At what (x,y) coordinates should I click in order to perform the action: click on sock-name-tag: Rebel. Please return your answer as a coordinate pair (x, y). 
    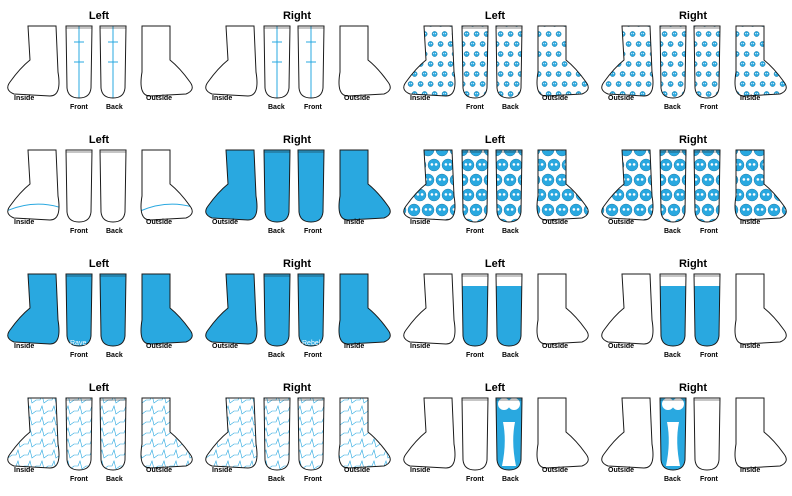
    Looking at the image, I should click on (311, 343).